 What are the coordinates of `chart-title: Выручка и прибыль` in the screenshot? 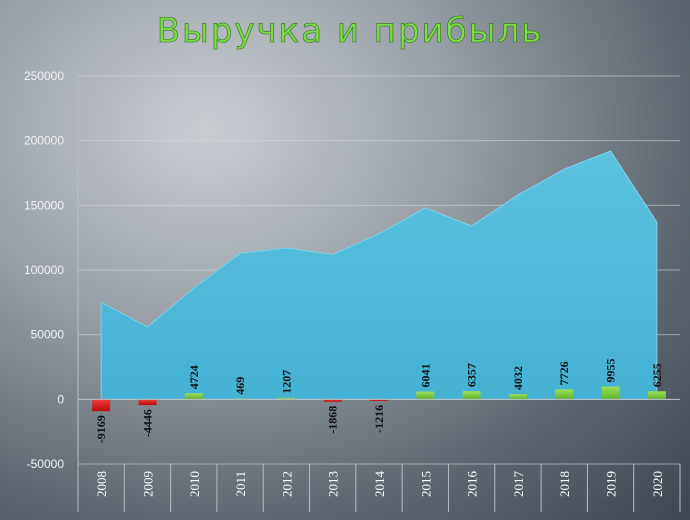 It's located at (350, 31).